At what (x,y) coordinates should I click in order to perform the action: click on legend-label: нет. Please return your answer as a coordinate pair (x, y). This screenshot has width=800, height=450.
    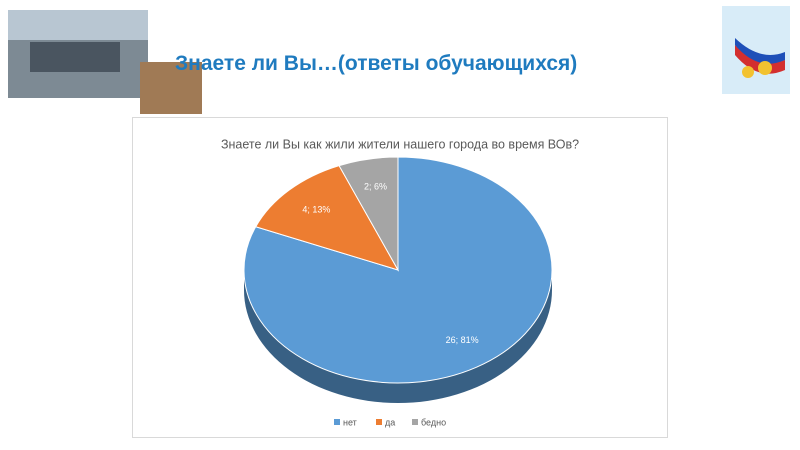
    Looking at the image, I should click on (350, 422).